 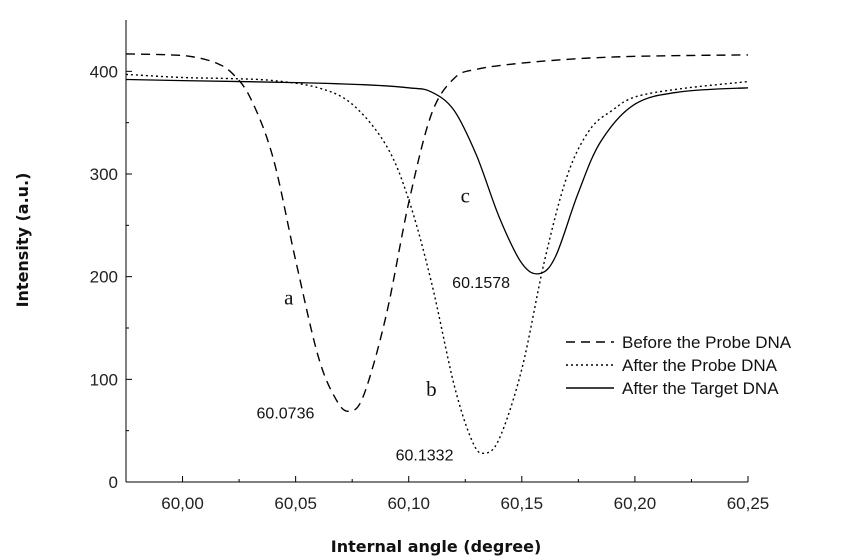 I want to click on x-tick-label: 60,05, so click(x=295, y=503).